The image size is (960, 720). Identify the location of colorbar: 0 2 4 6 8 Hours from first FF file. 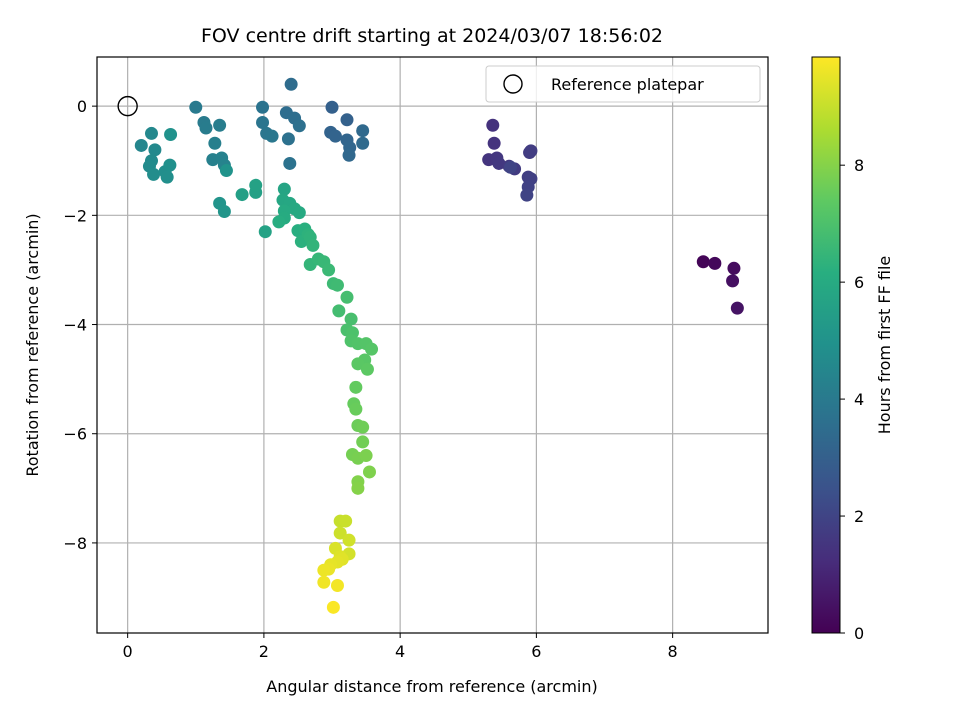
(852, 349).